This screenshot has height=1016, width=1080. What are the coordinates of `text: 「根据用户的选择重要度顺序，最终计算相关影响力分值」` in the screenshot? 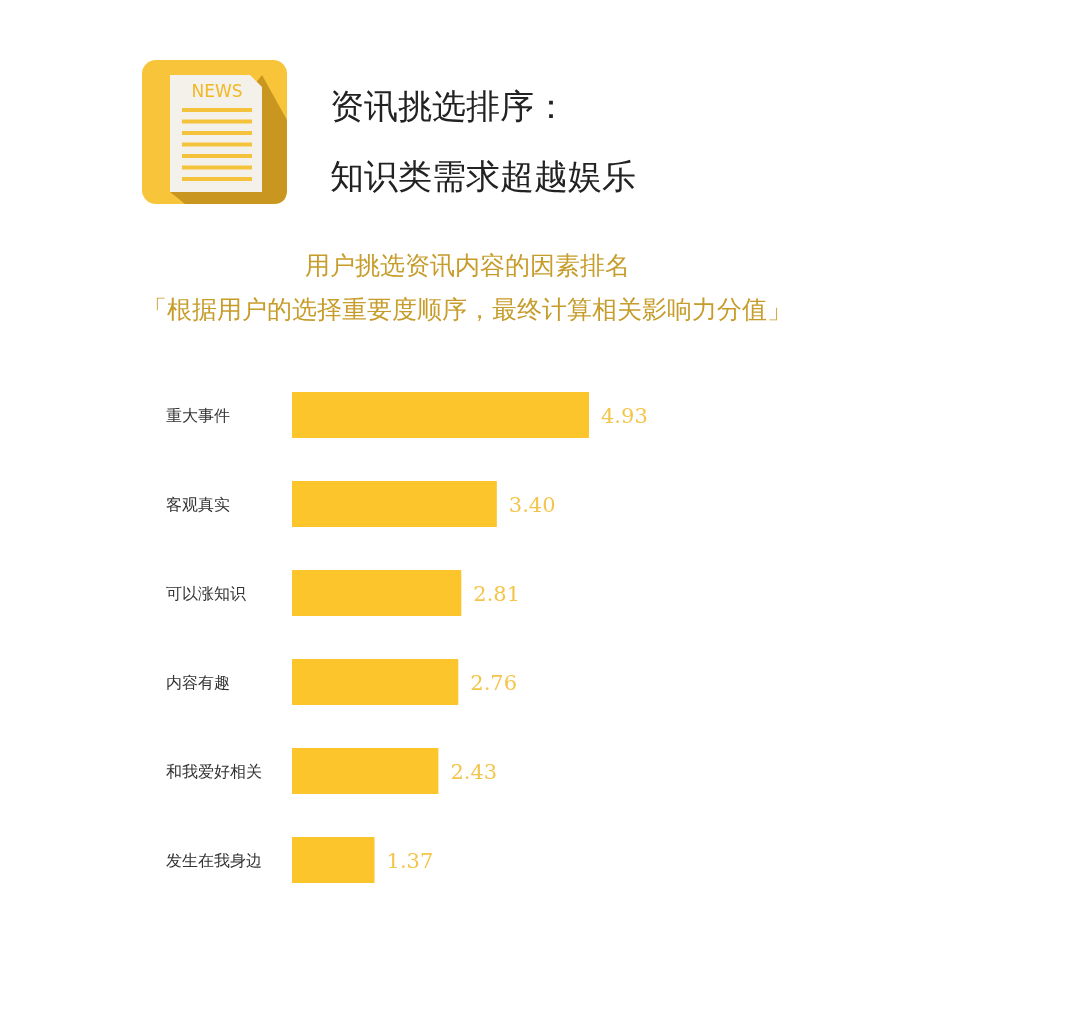 It's located at (467, 309).